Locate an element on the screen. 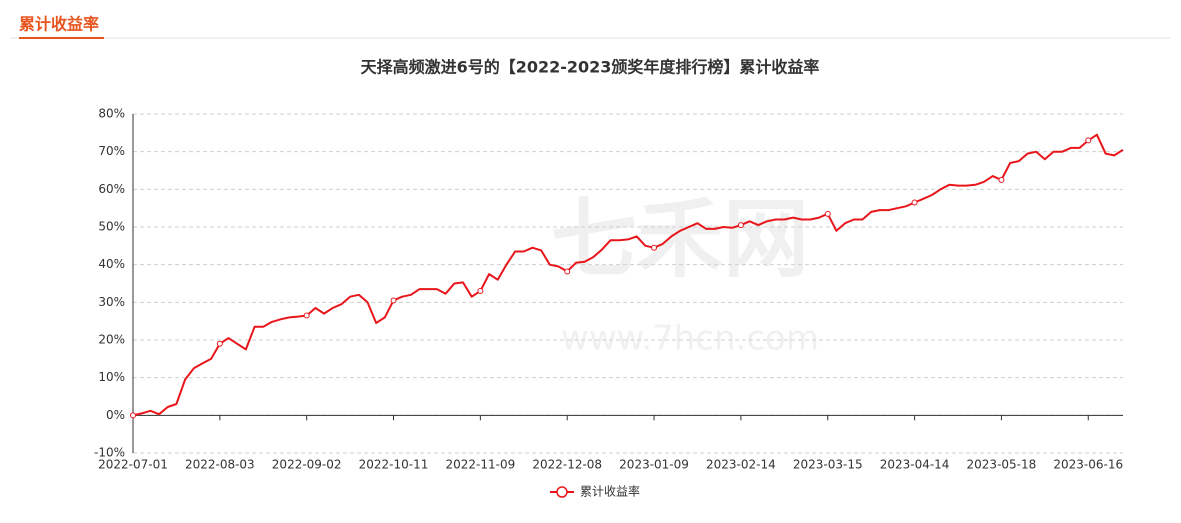 The height and width of the screenshot is (523, 1181). y-tick-label: 50% is located at coordinates (111, 227).